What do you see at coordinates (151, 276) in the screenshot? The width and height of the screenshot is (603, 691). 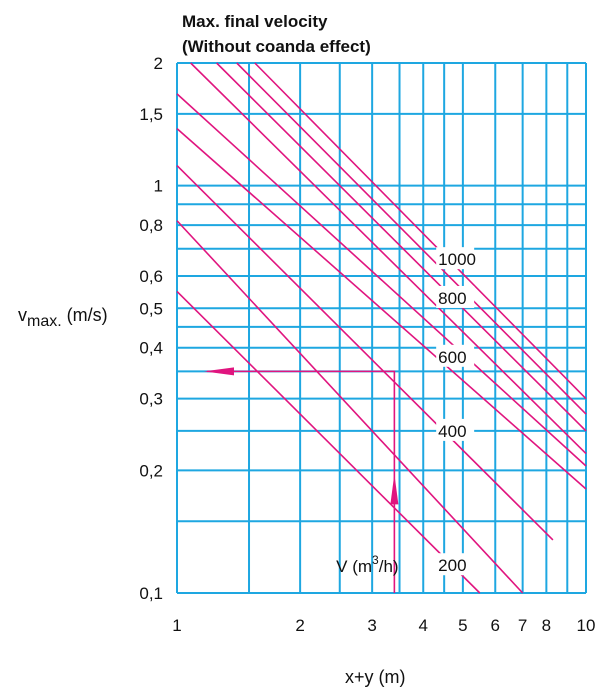 I see `y-tick-label: 0,6` at bounding box center [151, 276].